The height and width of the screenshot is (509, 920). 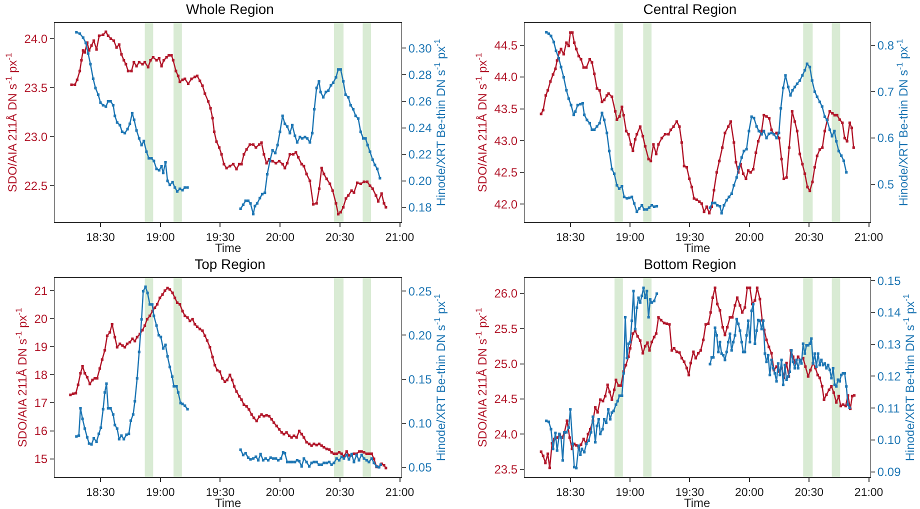 I want to click on y-tick-label: 23.0, so click(x=36, y=137).